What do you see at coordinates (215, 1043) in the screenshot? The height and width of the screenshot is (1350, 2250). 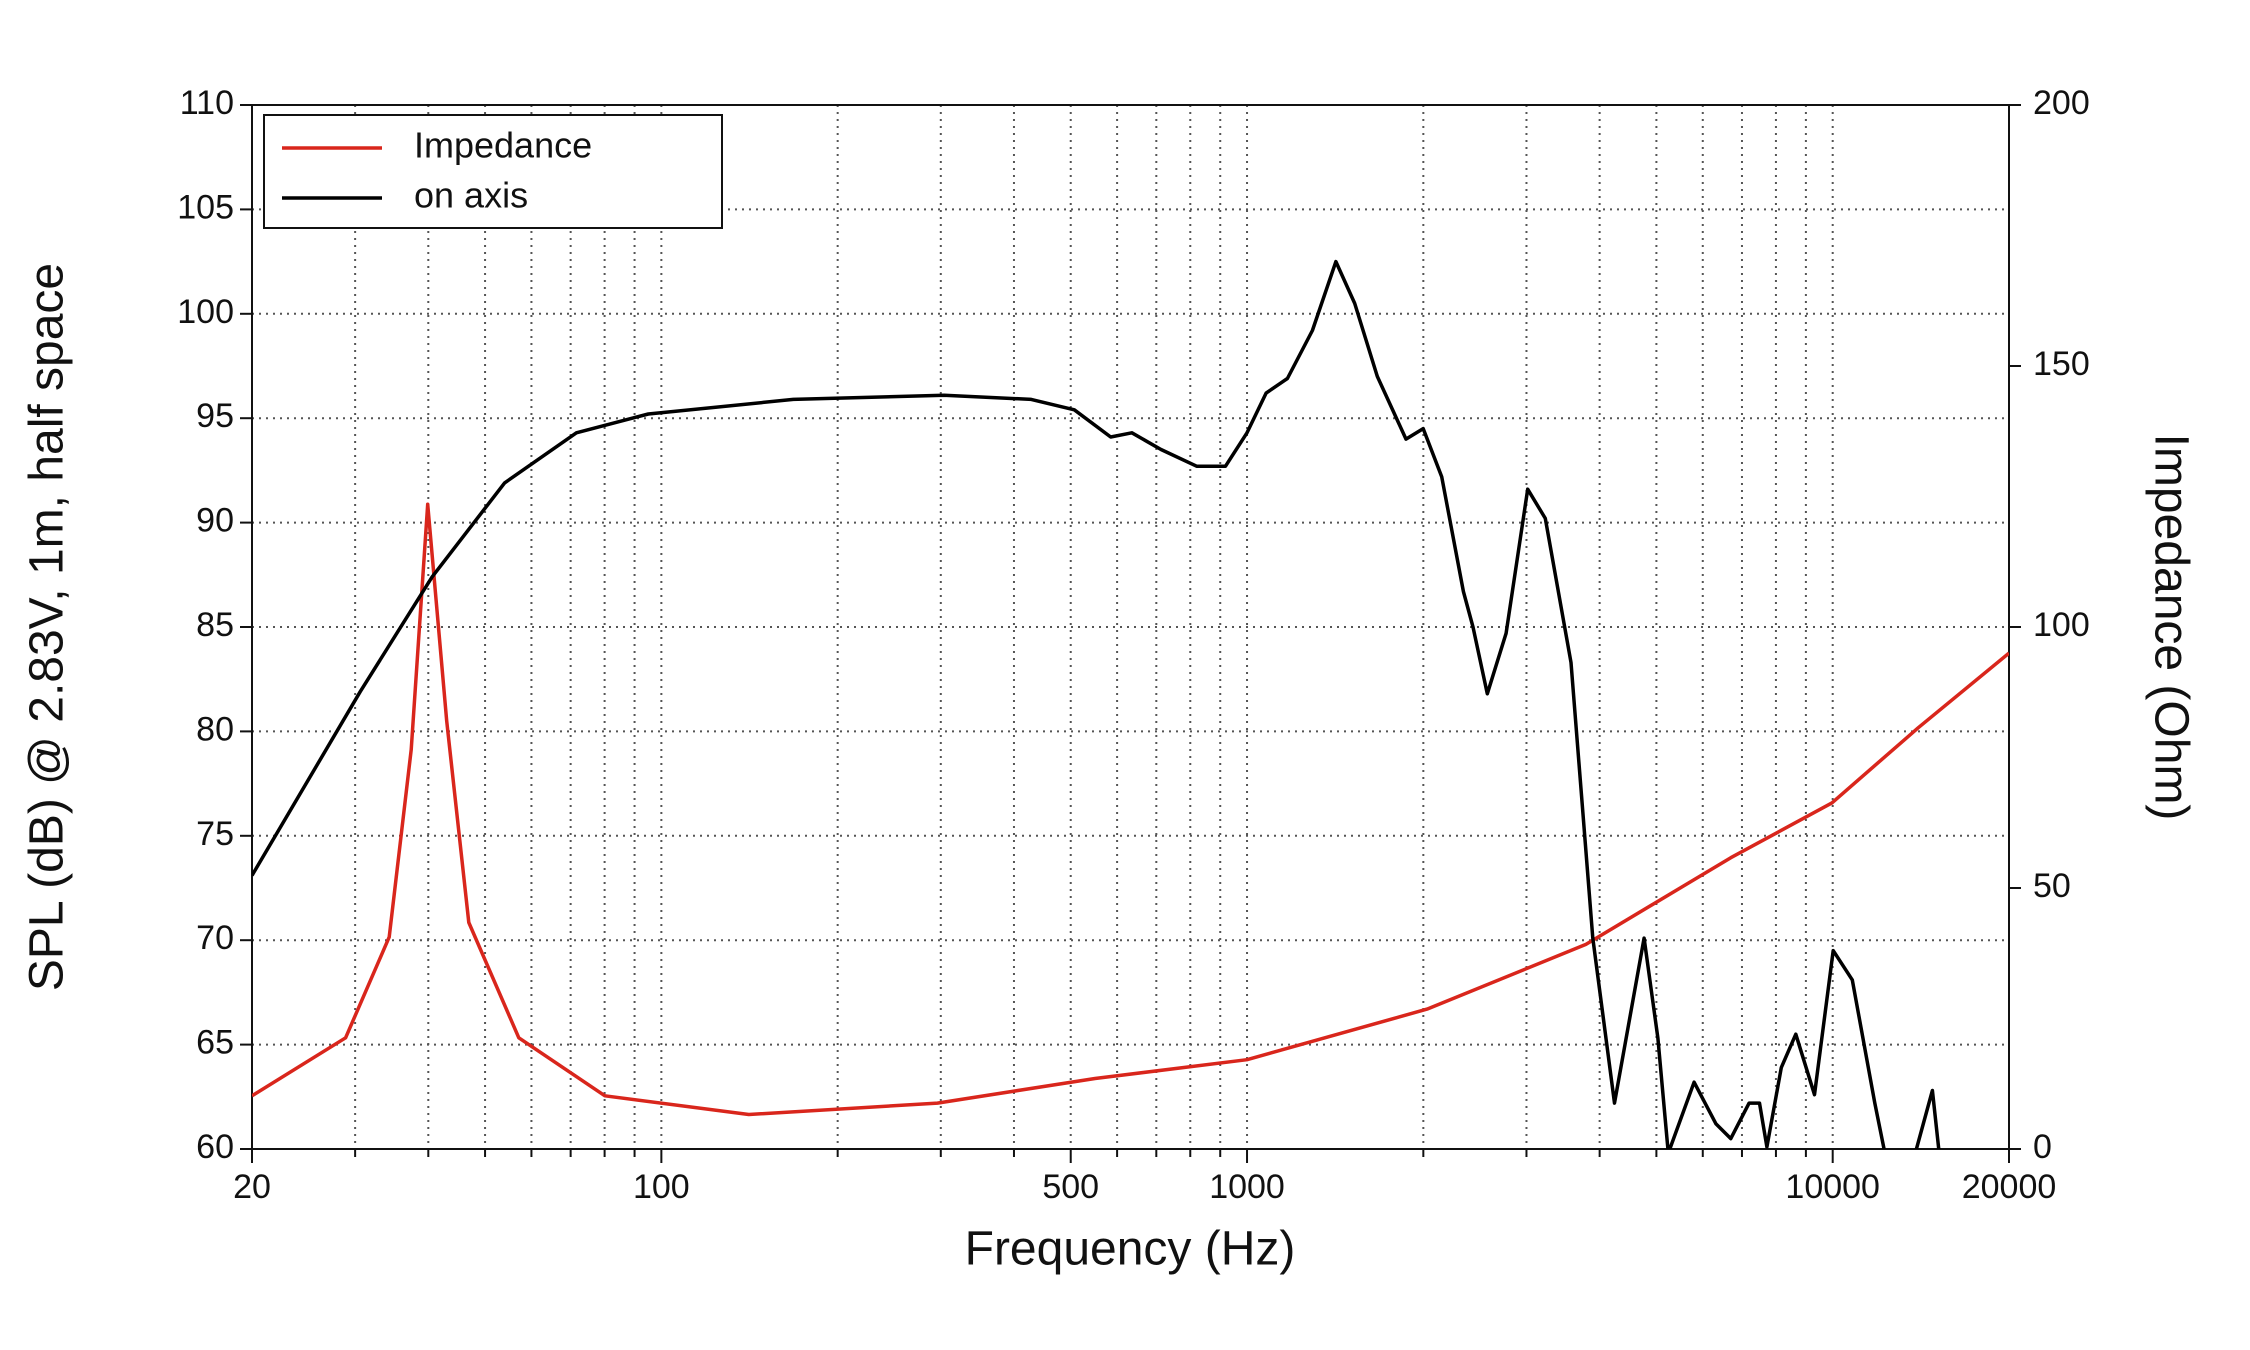 I see `y-tick-label: 65` at bounding box center [215, 1043].